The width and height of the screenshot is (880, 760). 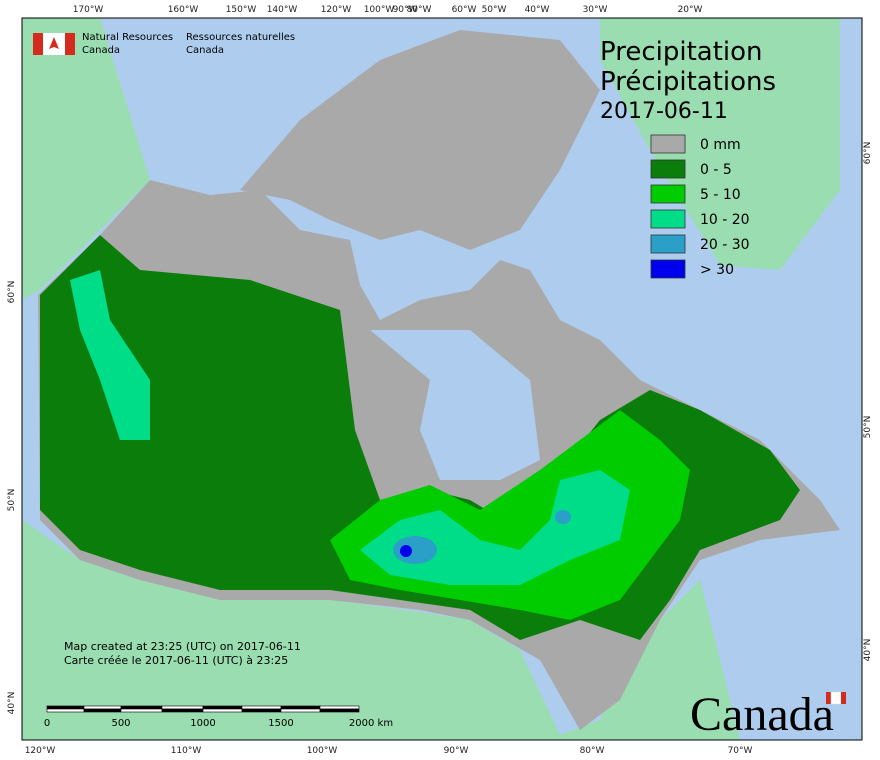 I want to click on wordmark-flag, so click(x=836, y=698).